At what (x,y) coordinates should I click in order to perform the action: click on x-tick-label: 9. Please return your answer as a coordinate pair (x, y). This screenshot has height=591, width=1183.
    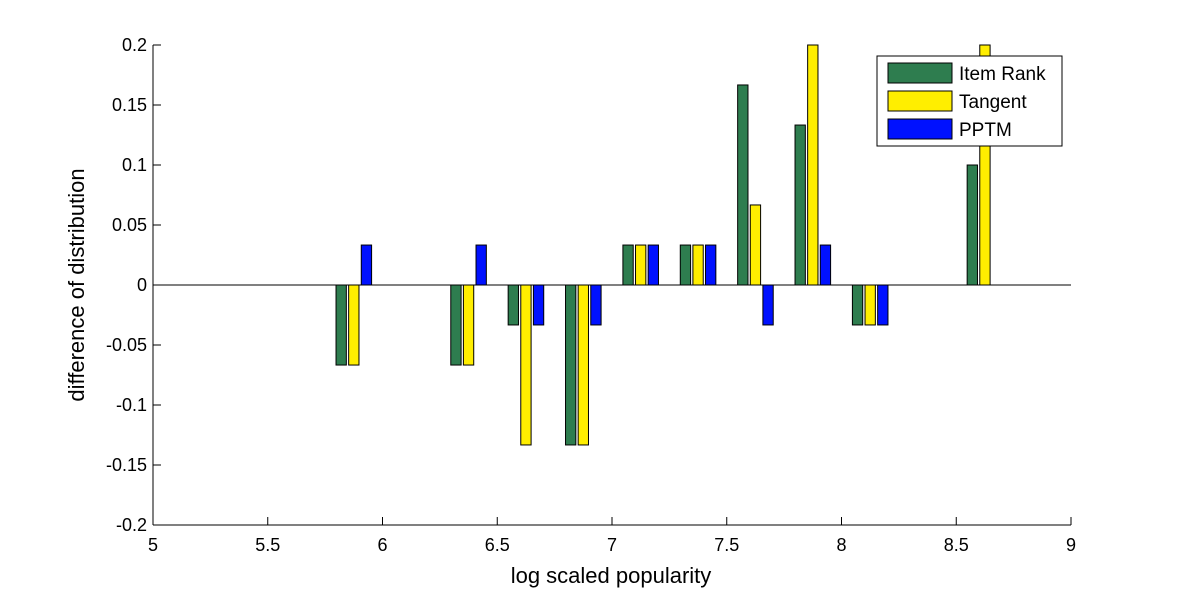
    Looking at the image, I should click on (1071, 545).